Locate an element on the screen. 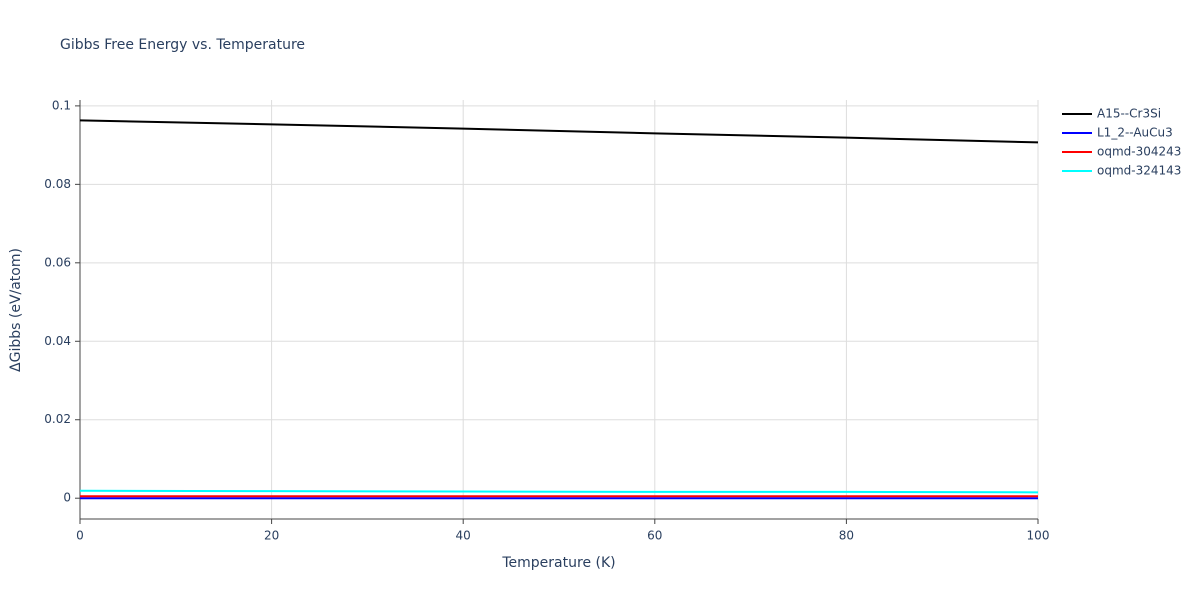  y-tick-label: 0.04 is located at coordinates (57, 341).